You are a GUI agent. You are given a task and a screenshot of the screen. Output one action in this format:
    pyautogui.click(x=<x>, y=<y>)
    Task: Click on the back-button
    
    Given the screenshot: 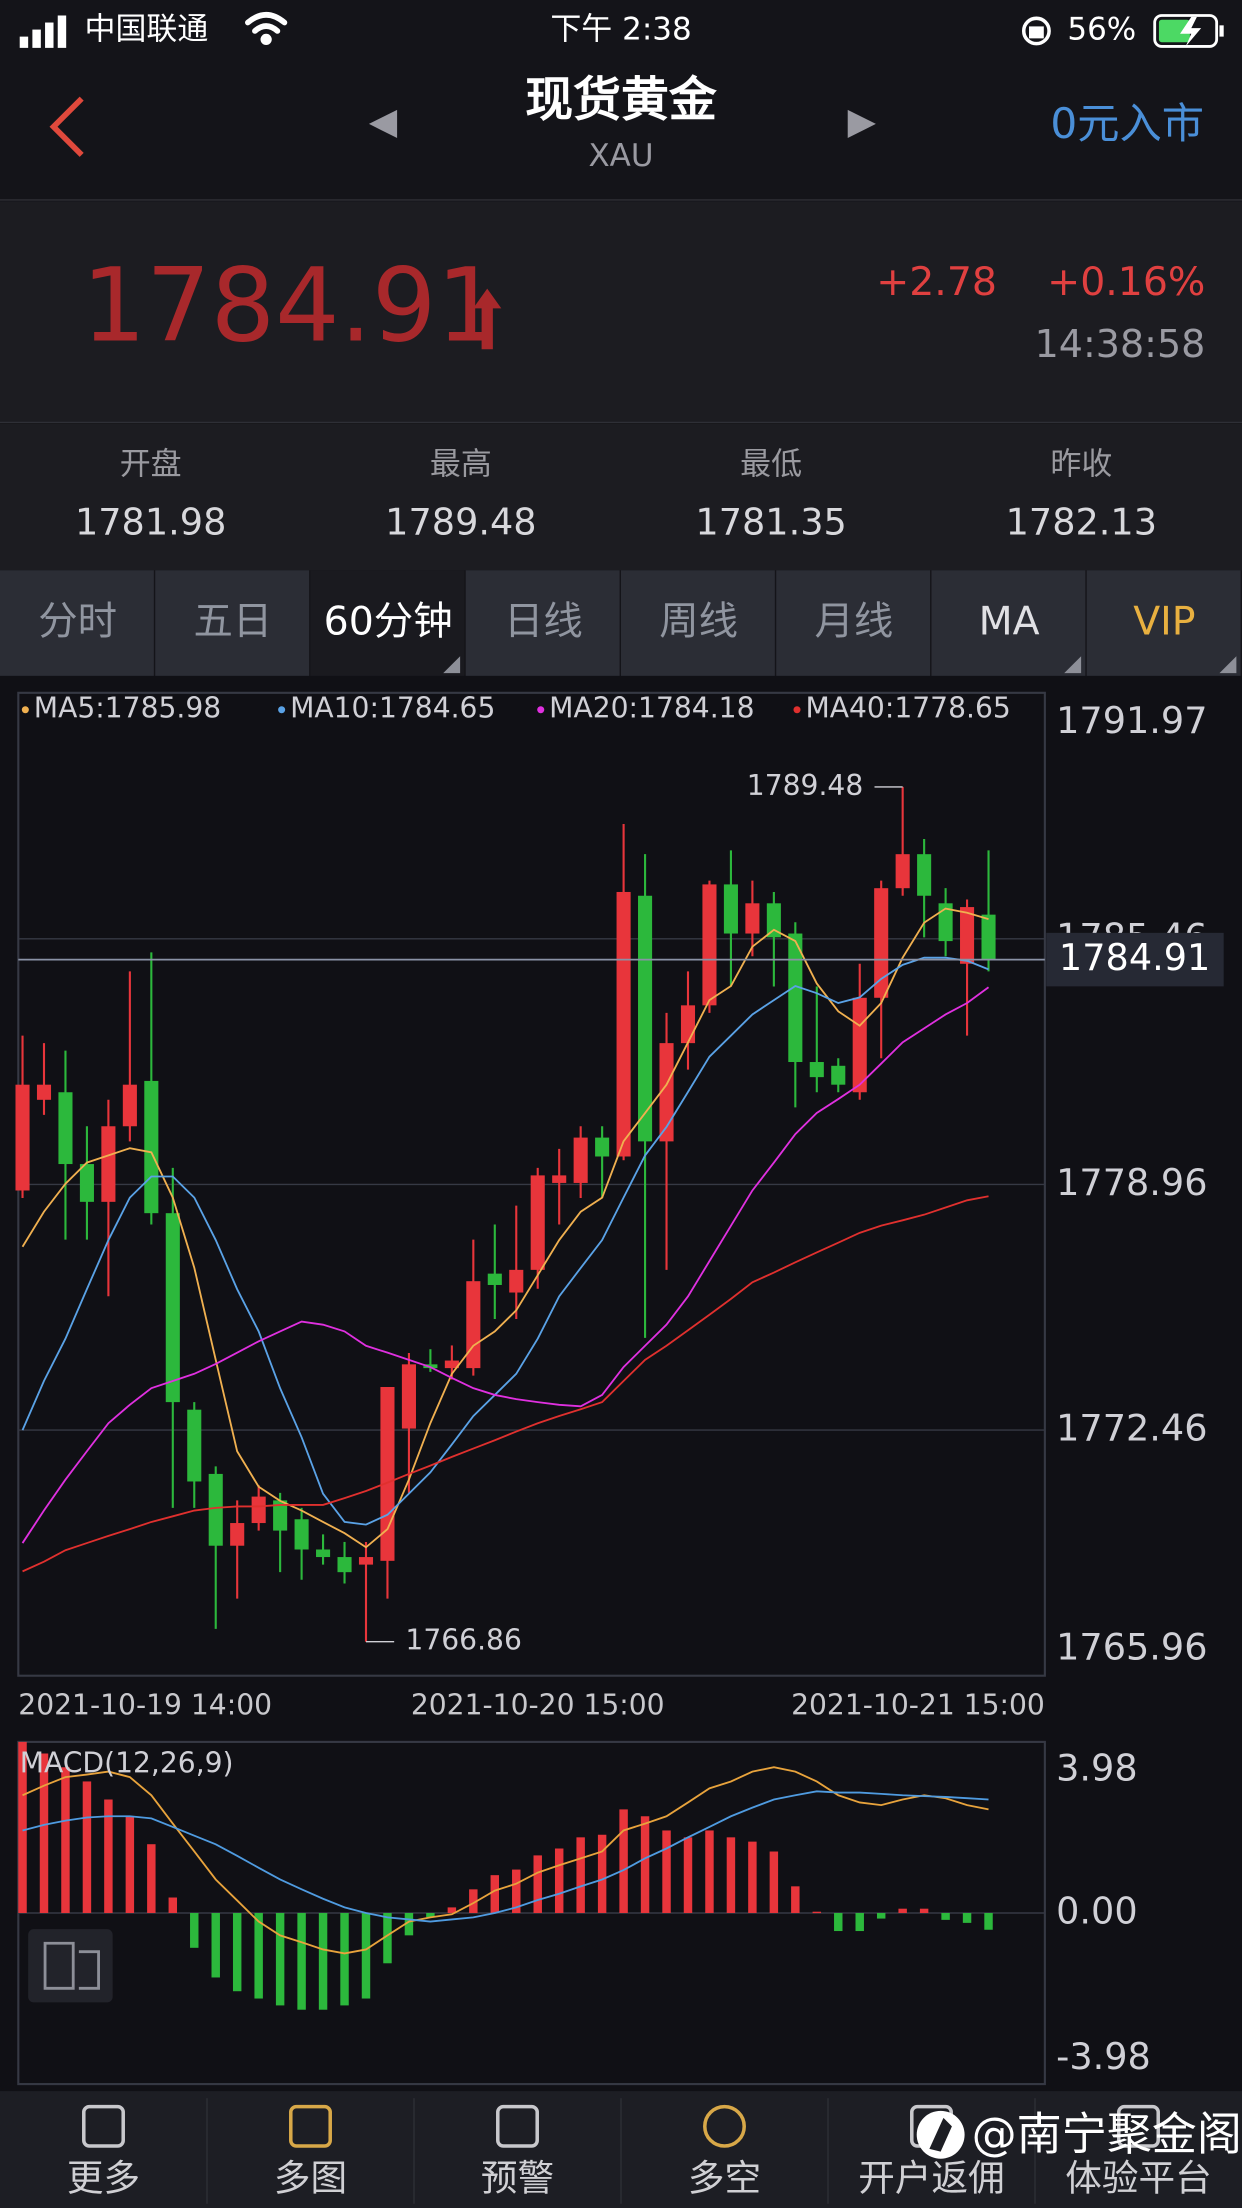 What is the action you would take?
    pyautogui.click(x=66, y=126)
    